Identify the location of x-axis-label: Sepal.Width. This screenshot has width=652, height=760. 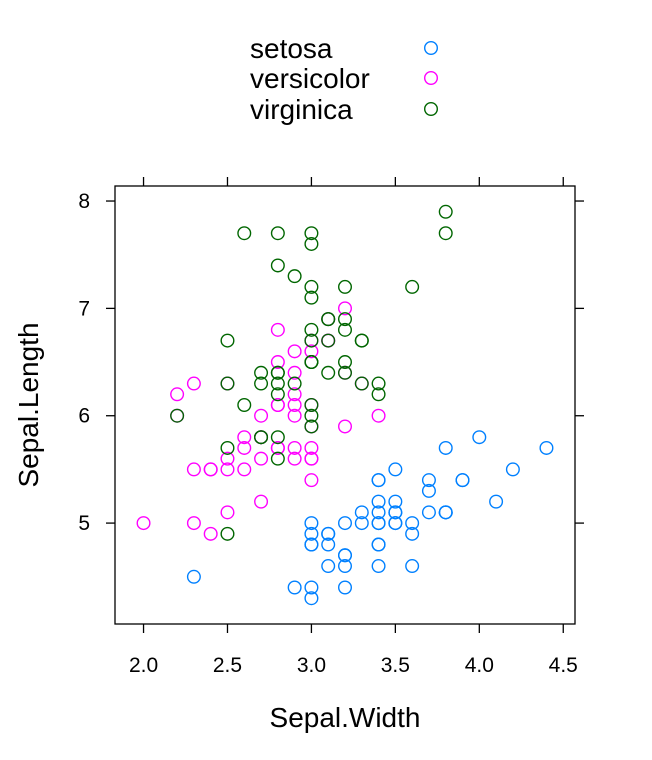
(345, 717).